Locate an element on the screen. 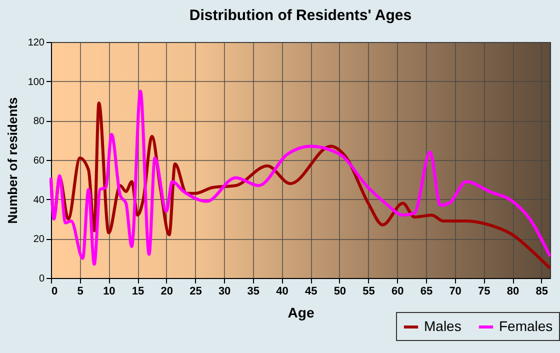  y-tick-label: 40 is located at coordinates (39, 200).